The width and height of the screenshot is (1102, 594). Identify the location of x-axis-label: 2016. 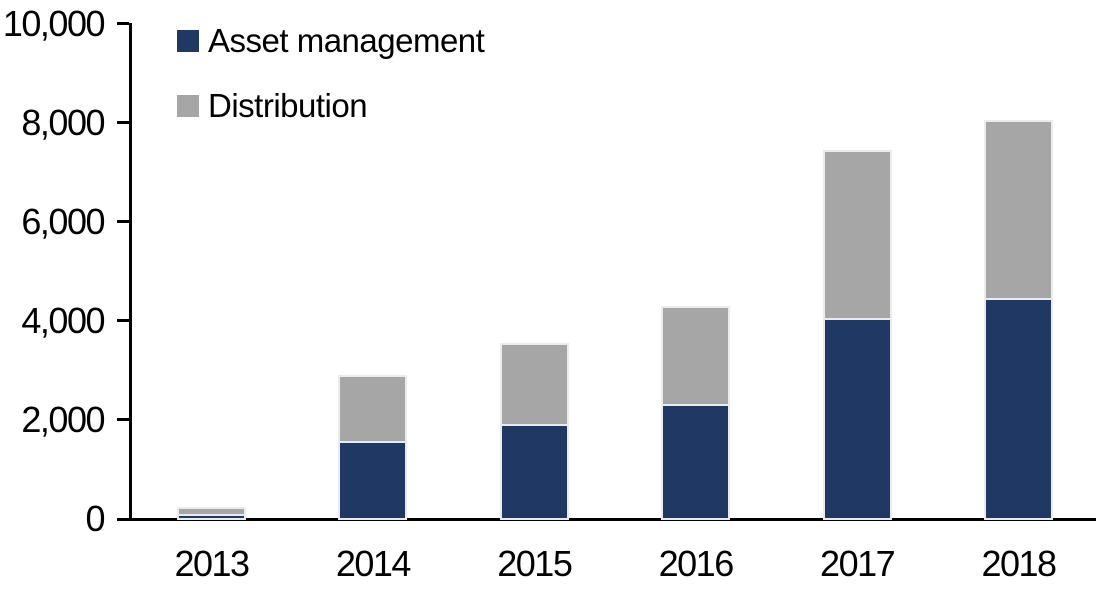
(696, 563).